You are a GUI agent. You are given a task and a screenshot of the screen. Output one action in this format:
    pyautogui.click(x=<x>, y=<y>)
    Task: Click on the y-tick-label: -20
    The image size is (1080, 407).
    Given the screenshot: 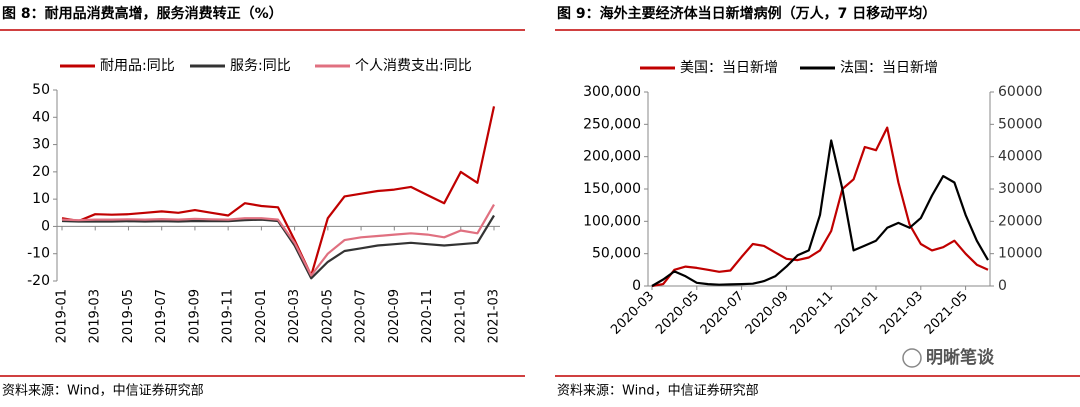 What is the action you would take?
    pyautogui.click(x=38, y=281)
    